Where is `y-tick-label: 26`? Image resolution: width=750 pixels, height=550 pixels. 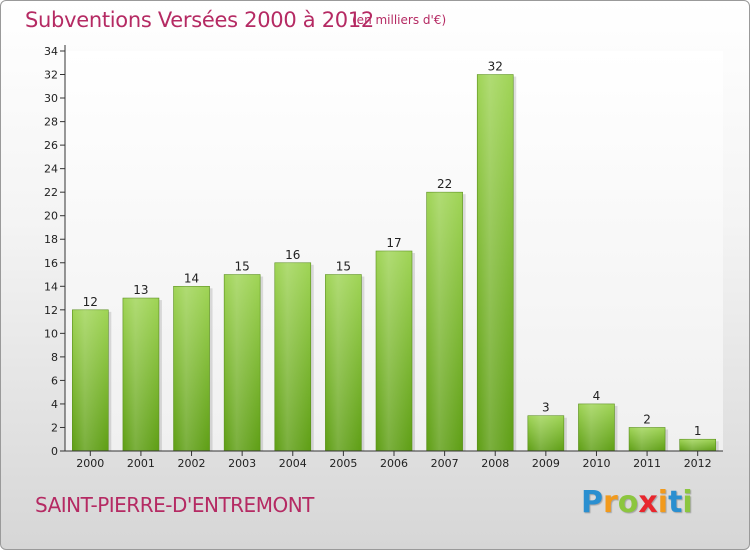
y-tick-label: 26 is located at coordinates (51, 145).